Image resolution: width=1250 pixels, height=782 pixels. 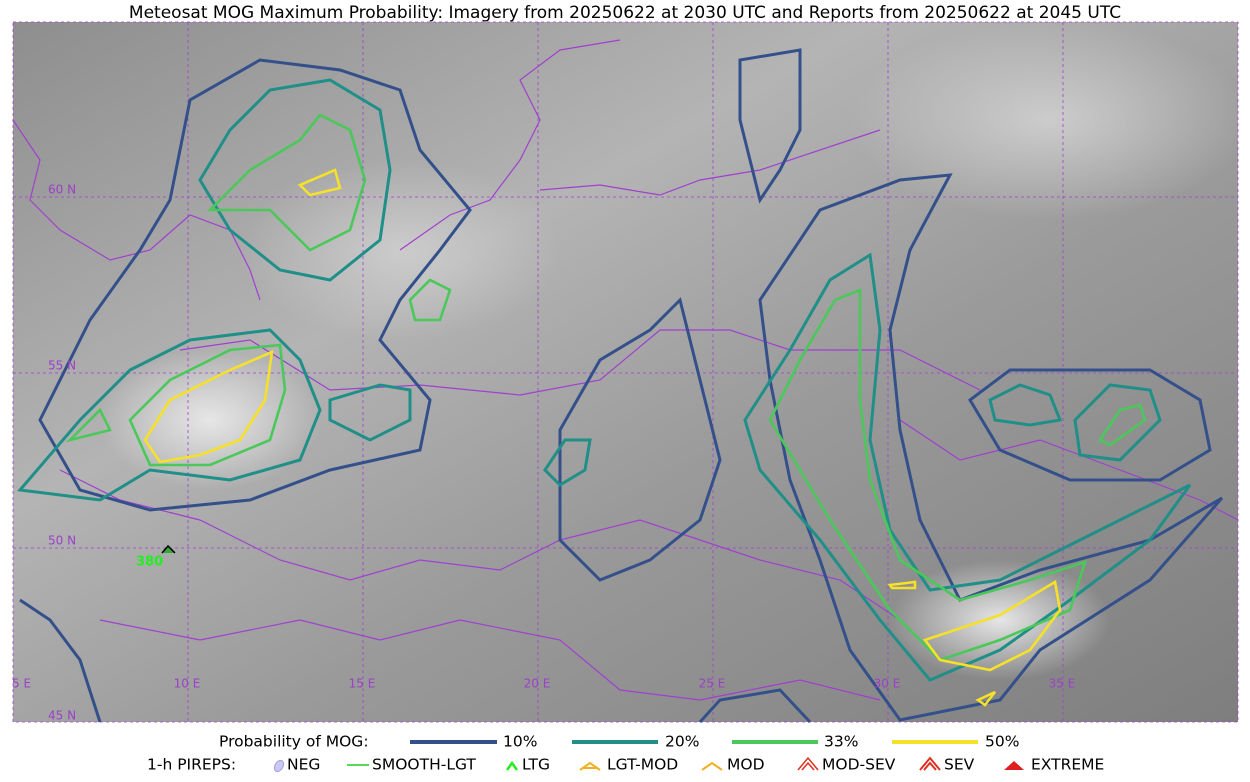 I want to click on lon-label: 20 E, so click(x=537, y=684).